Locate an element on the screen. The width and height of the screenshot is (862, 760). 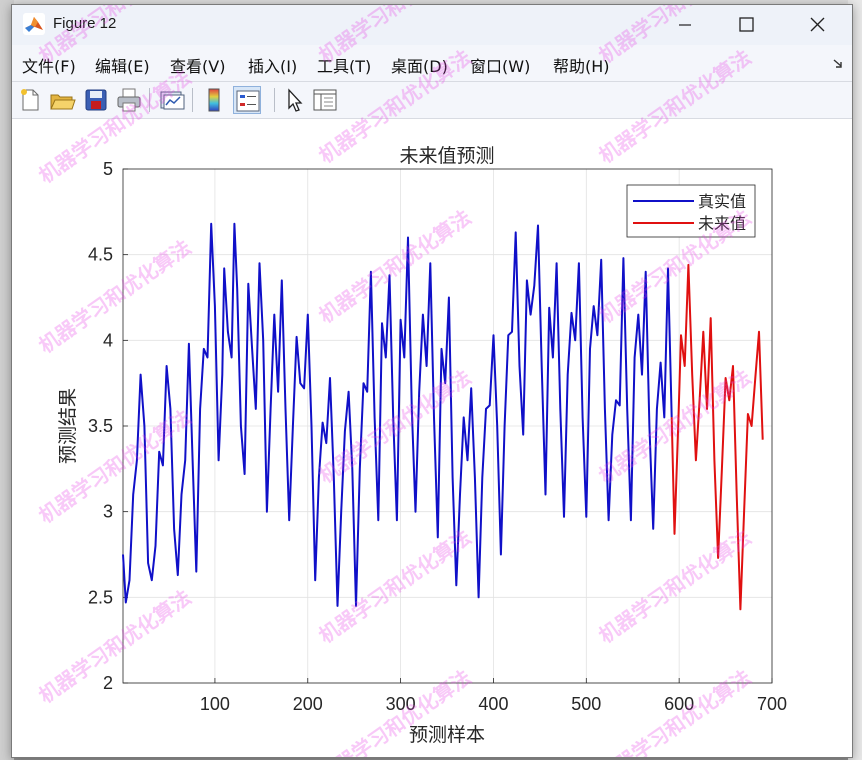
y-tick-label: 2.5 is located at coordinates (100, 597).